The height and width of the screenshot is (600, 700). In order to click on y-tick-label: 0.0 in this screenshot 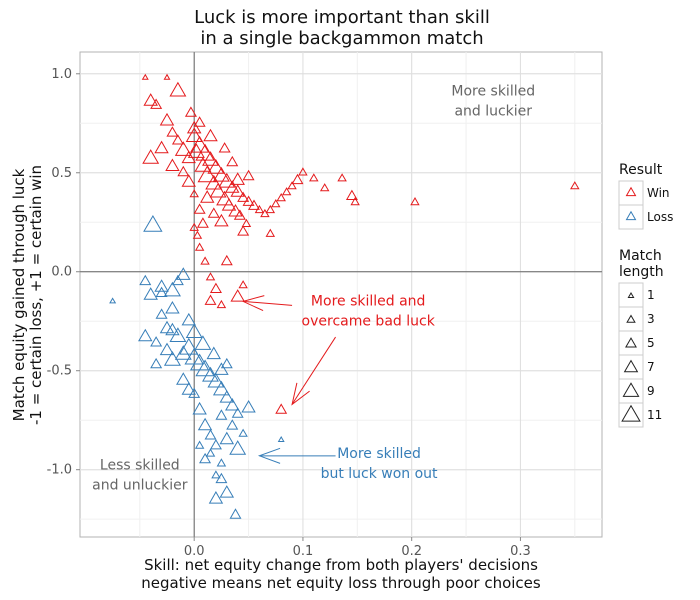, I will do `click(61, 272)`.